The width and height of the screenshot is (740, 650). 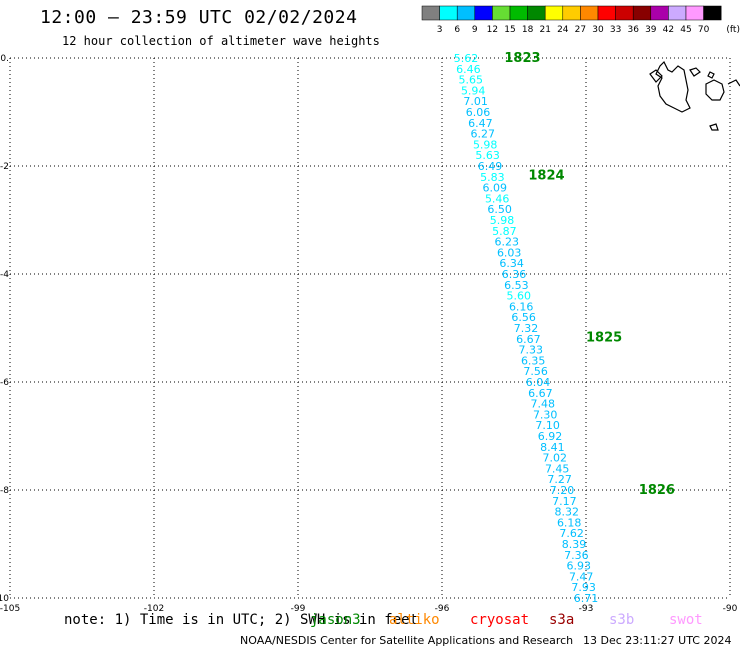 I want to click on colorbar-legend: 3 6 9 12 15 18 21 24 27 30 33 36 39 42 45 70 (ft), so click(x=580, y=20).